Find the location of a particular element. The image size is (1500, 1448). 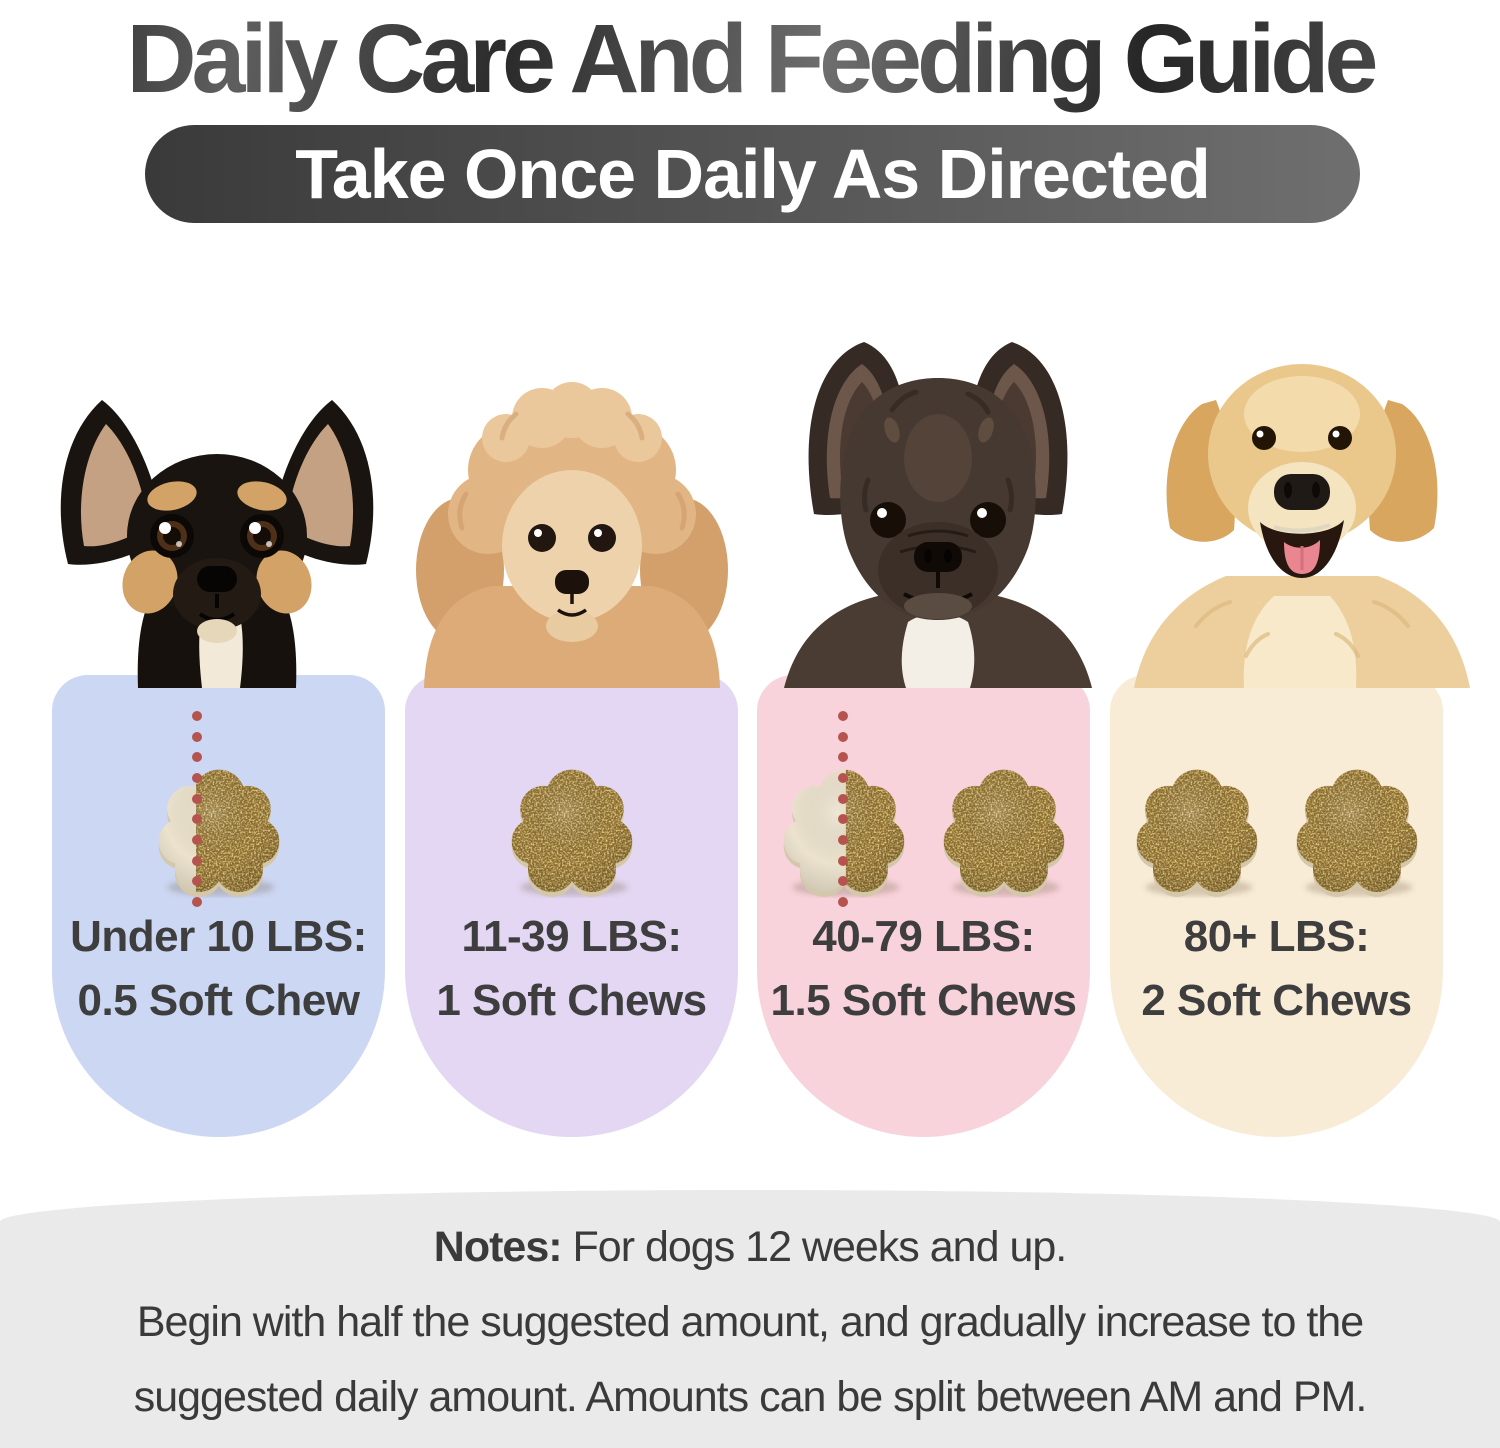

directions-banner: Take Once Daily As Directed is located at coordinates (752, 174).